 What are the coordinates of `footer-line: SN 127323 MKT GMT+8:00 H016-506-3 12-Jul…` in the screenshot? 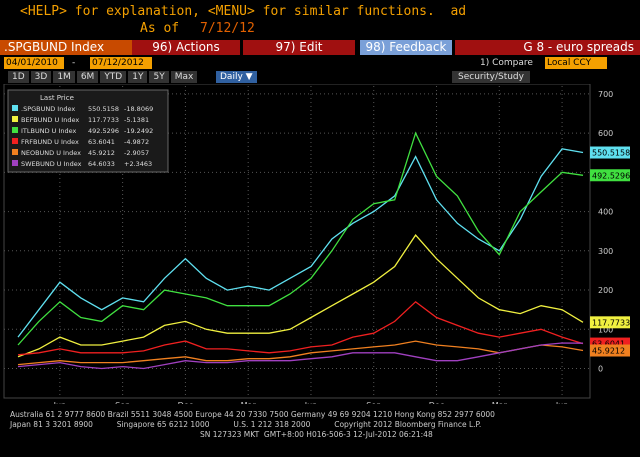 It's located at (316, 434).